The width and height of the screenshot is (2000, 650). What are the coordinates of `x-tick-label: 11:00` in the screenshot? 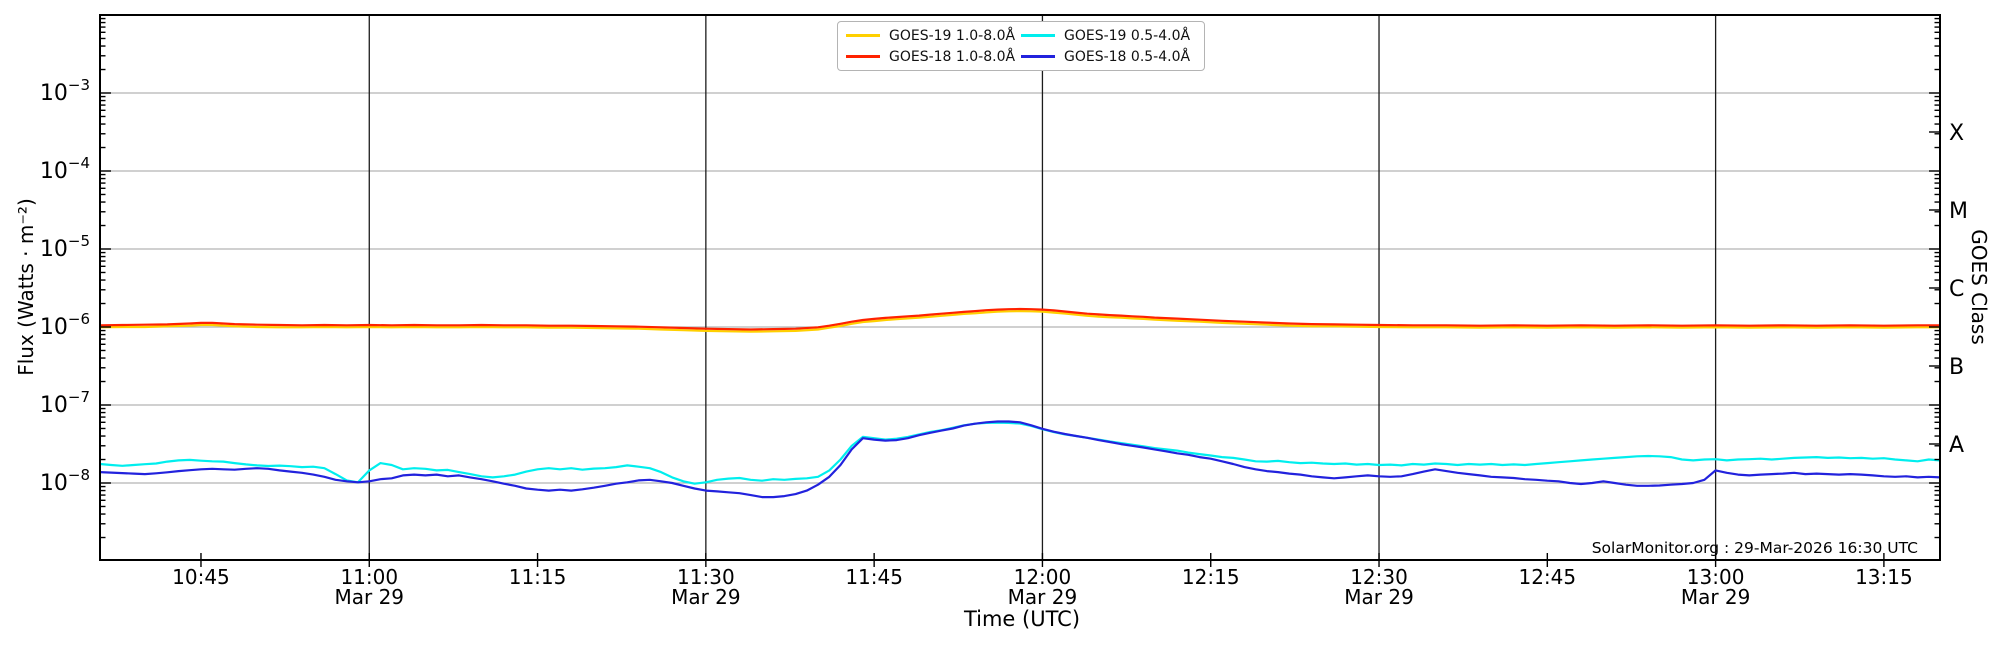 It's located at (369, 577).